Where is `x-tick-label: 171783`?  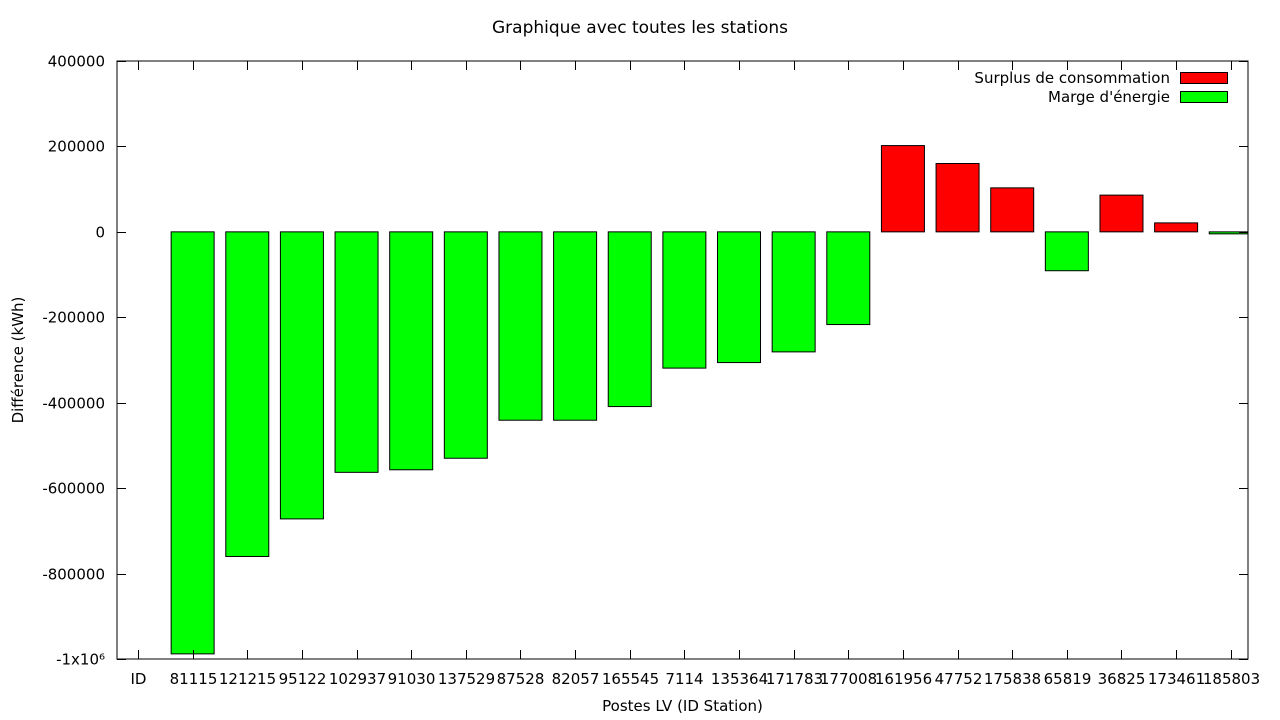
x-tick-label: 171783 is located at coordinates (794, 679).